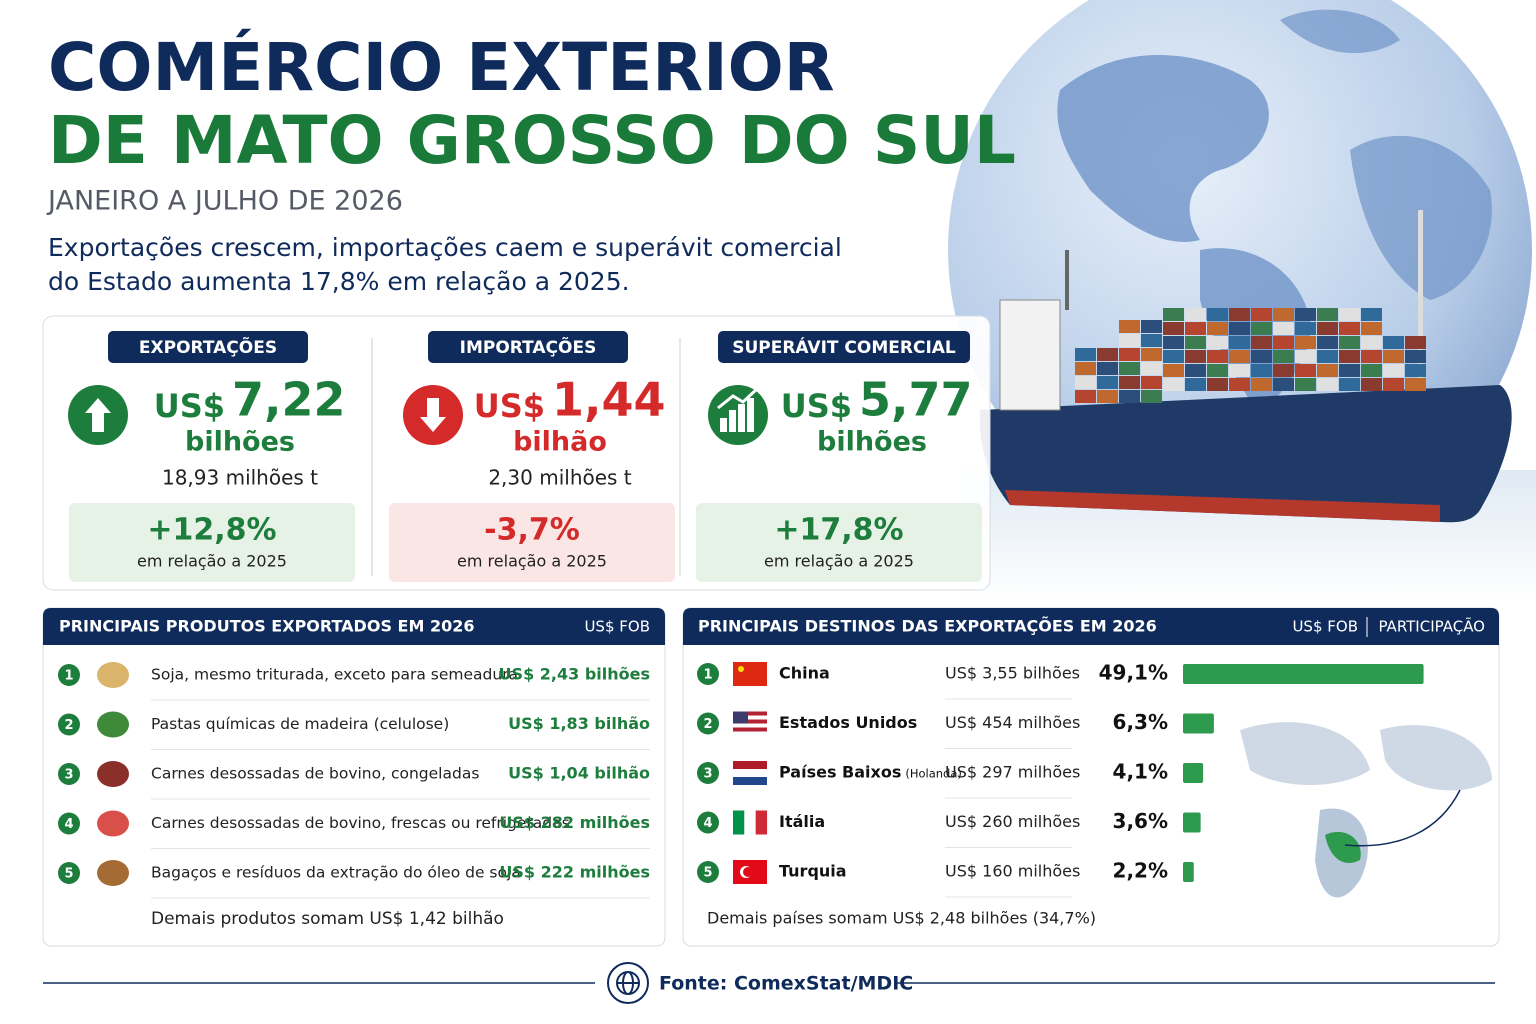  I want to click on country: China, so click(804, 673).